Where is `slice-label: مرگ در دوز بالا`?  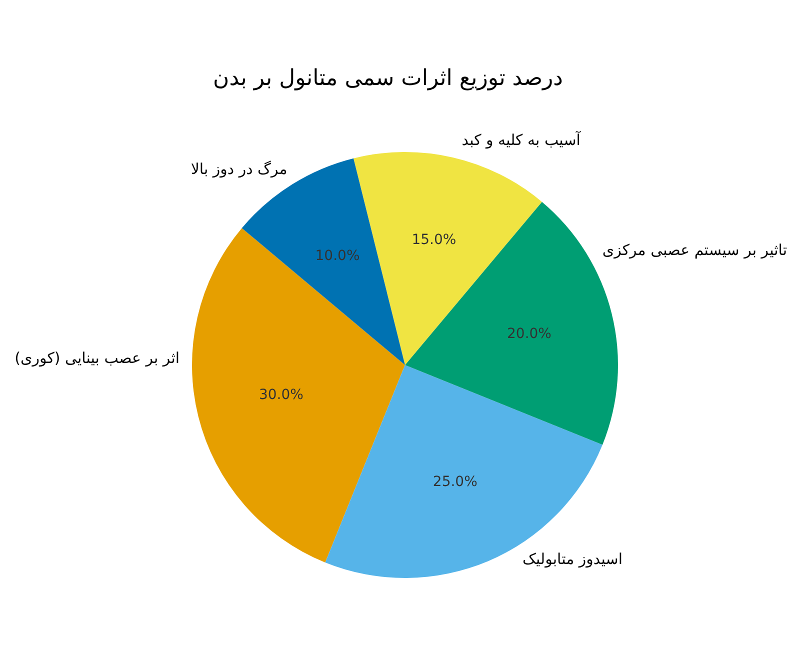
slice-label: مرگ در دوز بالا is located at coordinates (239, 169).